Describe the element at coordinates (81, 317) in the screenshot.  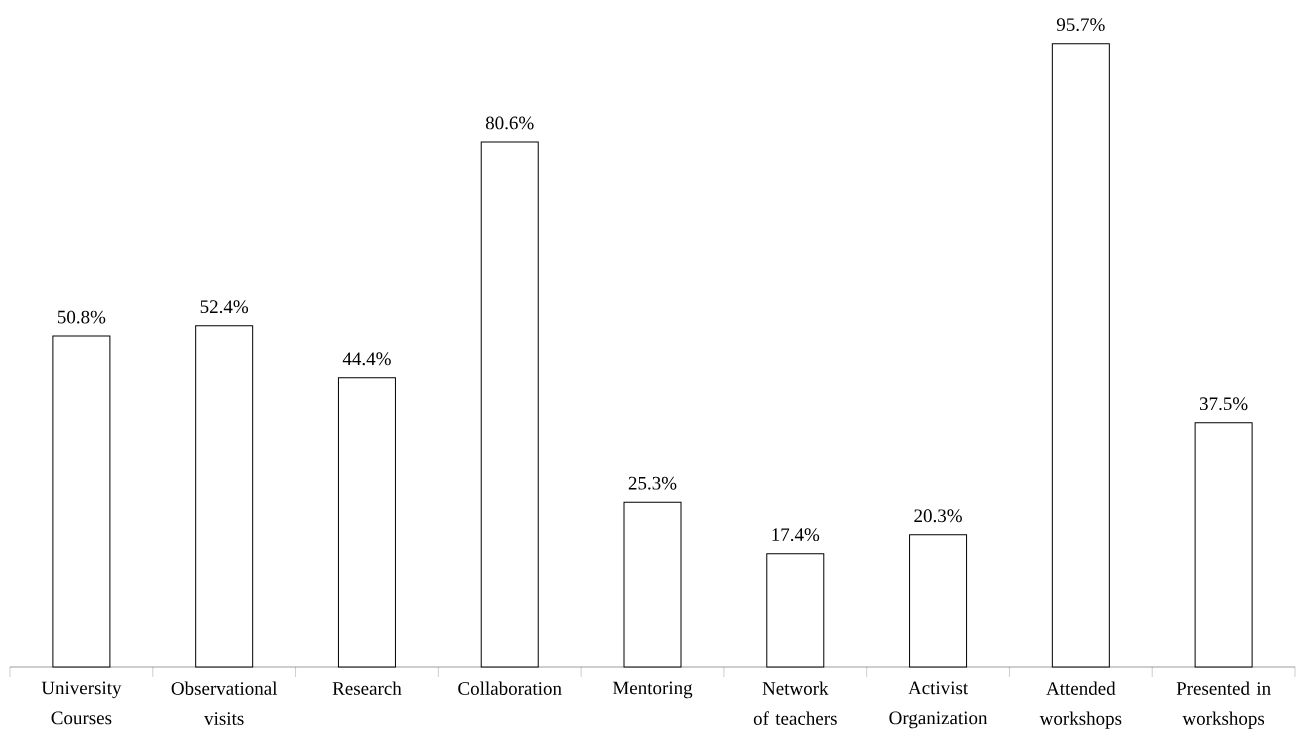
I see `data-label: 50.8%` at that location.